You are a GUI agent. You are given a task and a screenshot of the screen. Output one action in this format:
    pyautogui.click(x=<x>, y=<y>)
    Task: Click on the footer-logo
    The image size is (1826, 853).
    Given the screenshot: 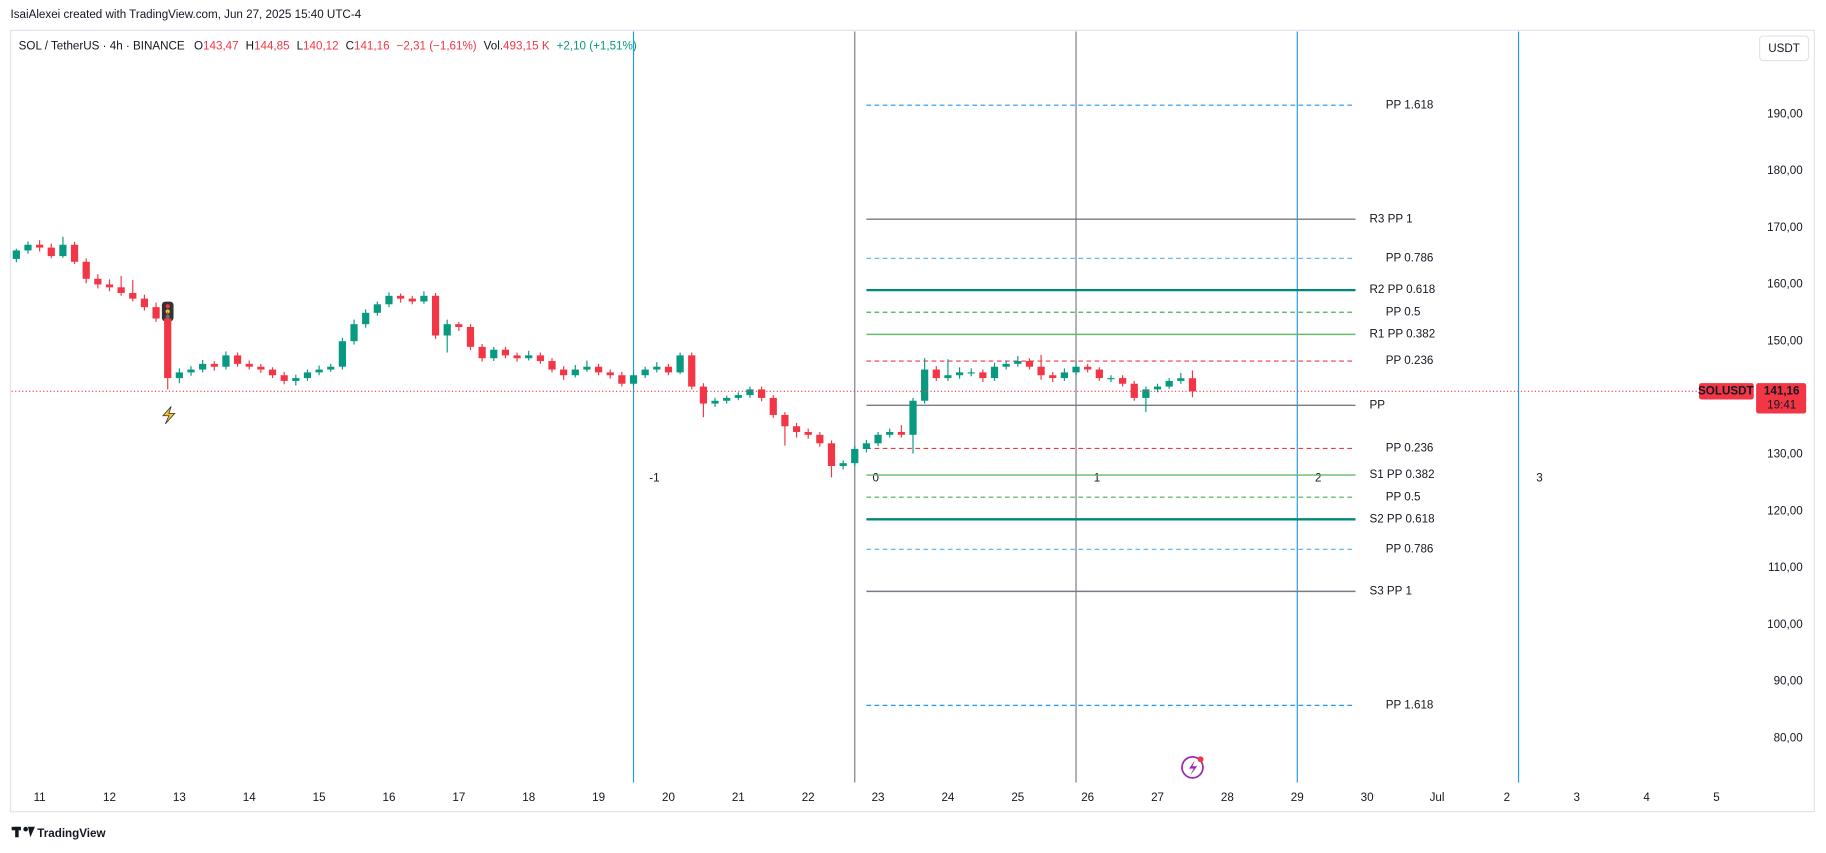 What is the action you would take?
    pyautogui.click(x=23, y=832)
    